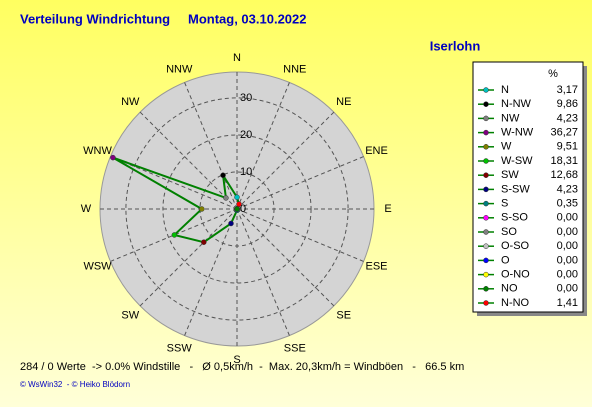 The image size is (592, 407). Describe the element at coordinates (343, 316) in the screenshot. I see `direction-label: SE` at that location.